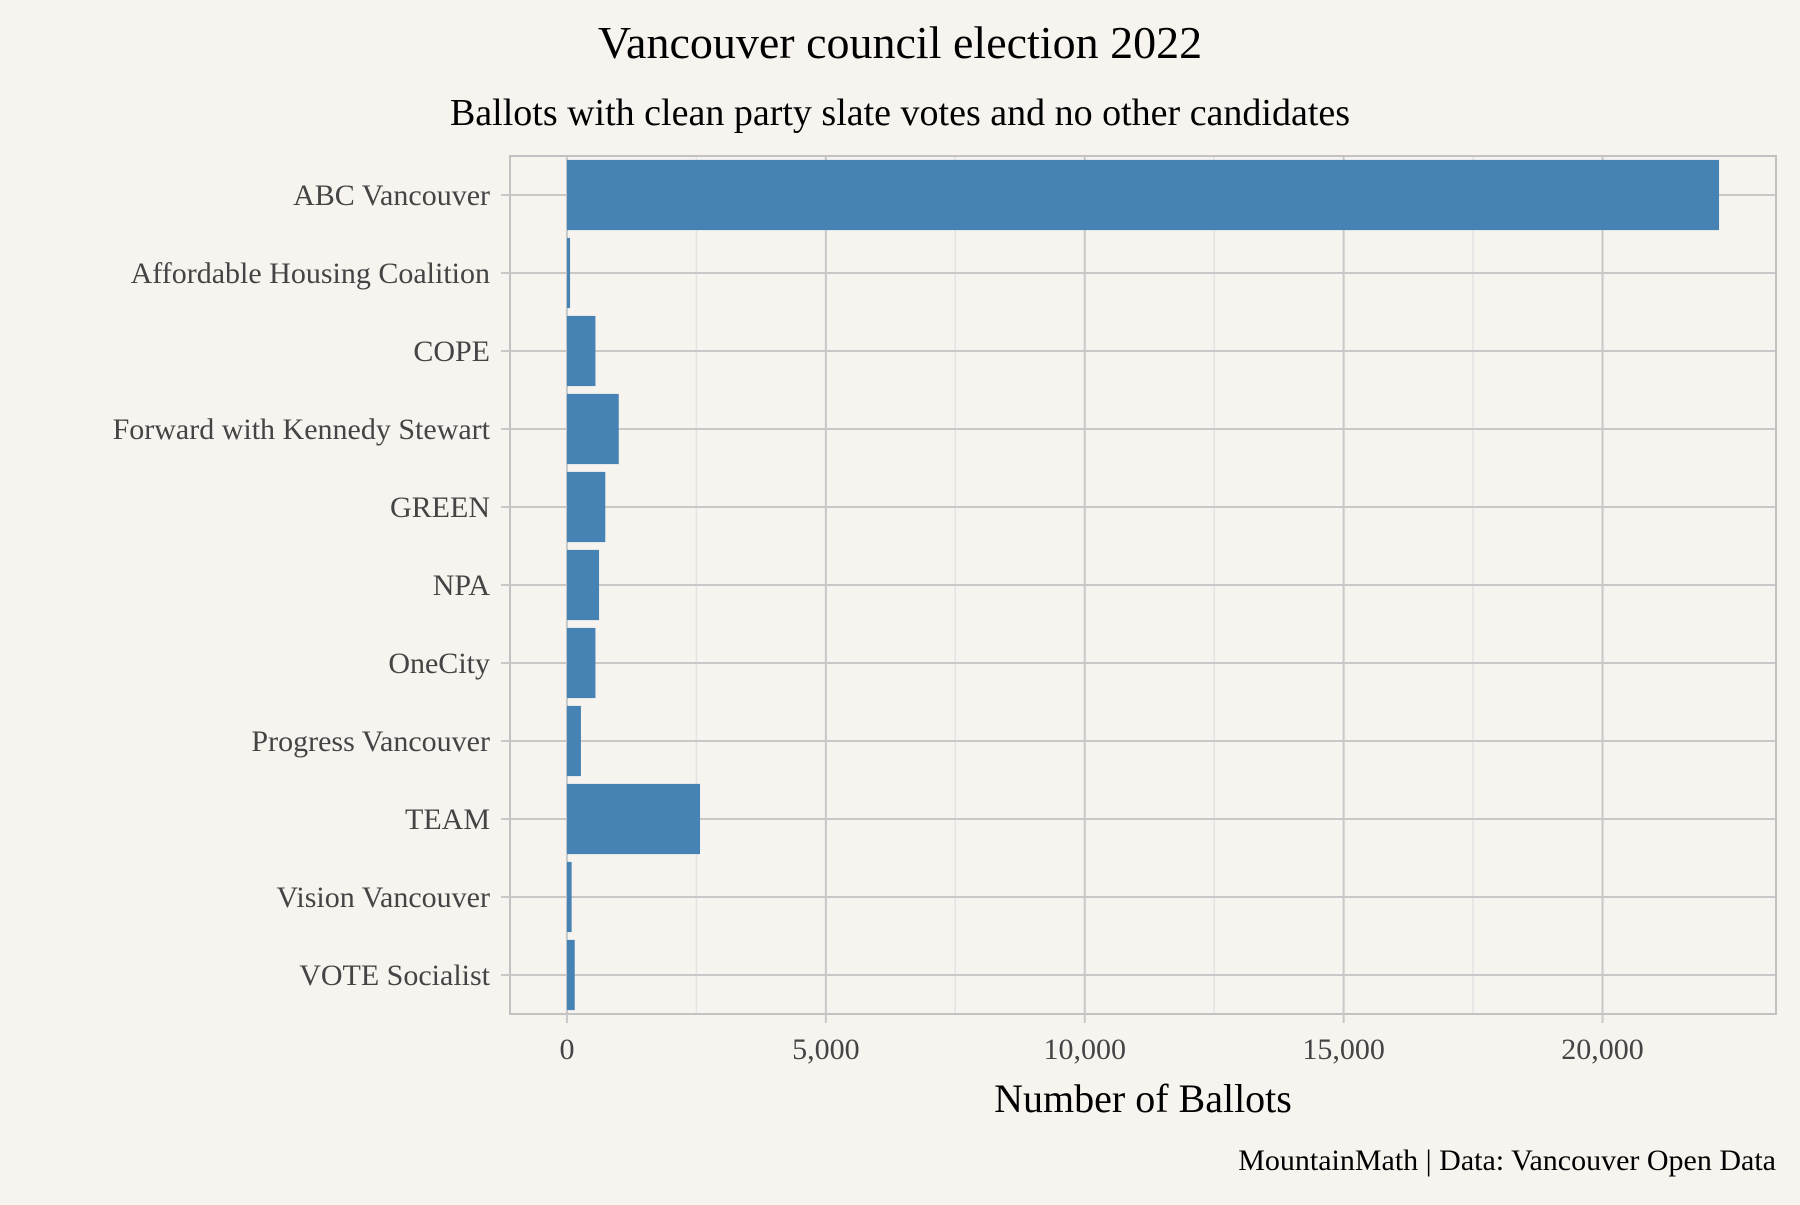 Image resolution: width=1800 pixels, height=1205 pixels. I want to click on x-tick-label: 15,000, so click(1343, 1049).